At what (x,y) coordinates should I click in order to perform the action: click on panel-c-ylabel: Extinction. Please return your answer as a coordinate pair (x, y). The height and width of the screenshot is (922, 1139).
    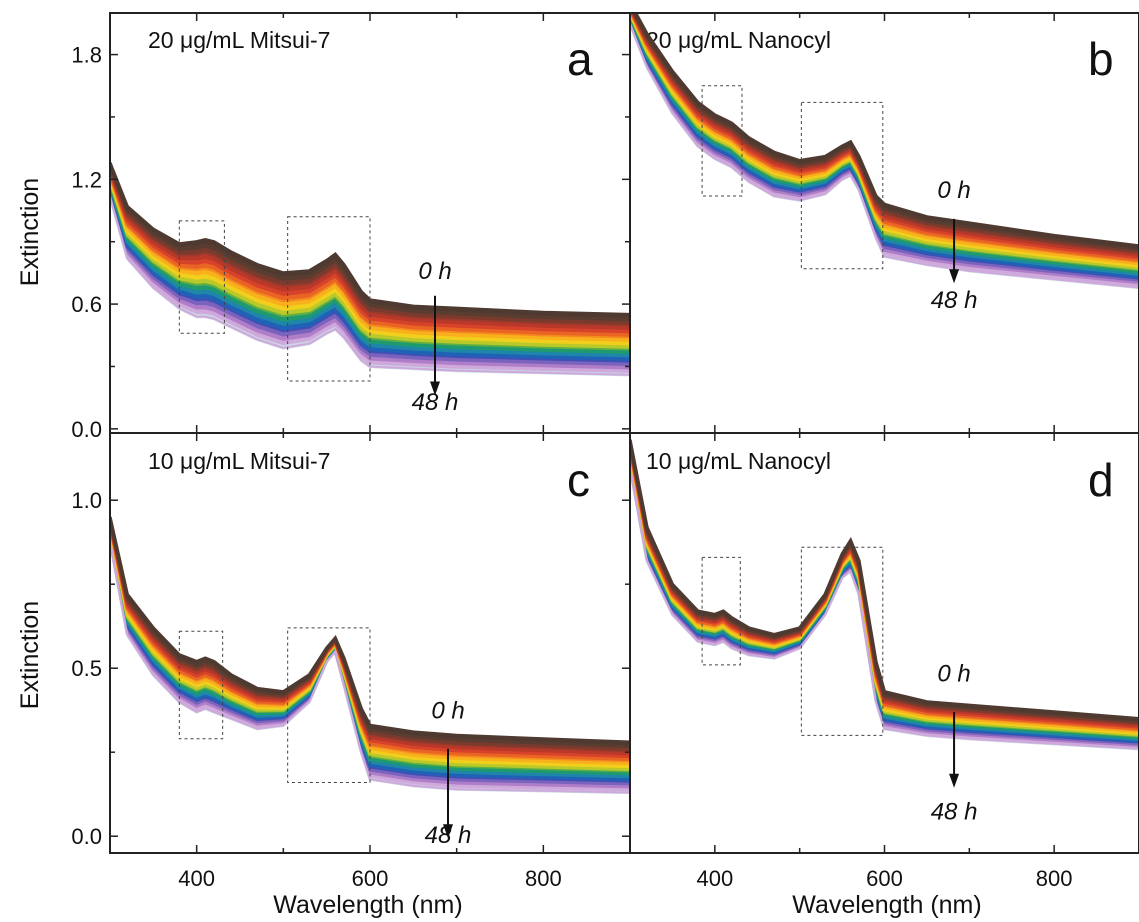
    Looking at the image, I should click on (30, 655).